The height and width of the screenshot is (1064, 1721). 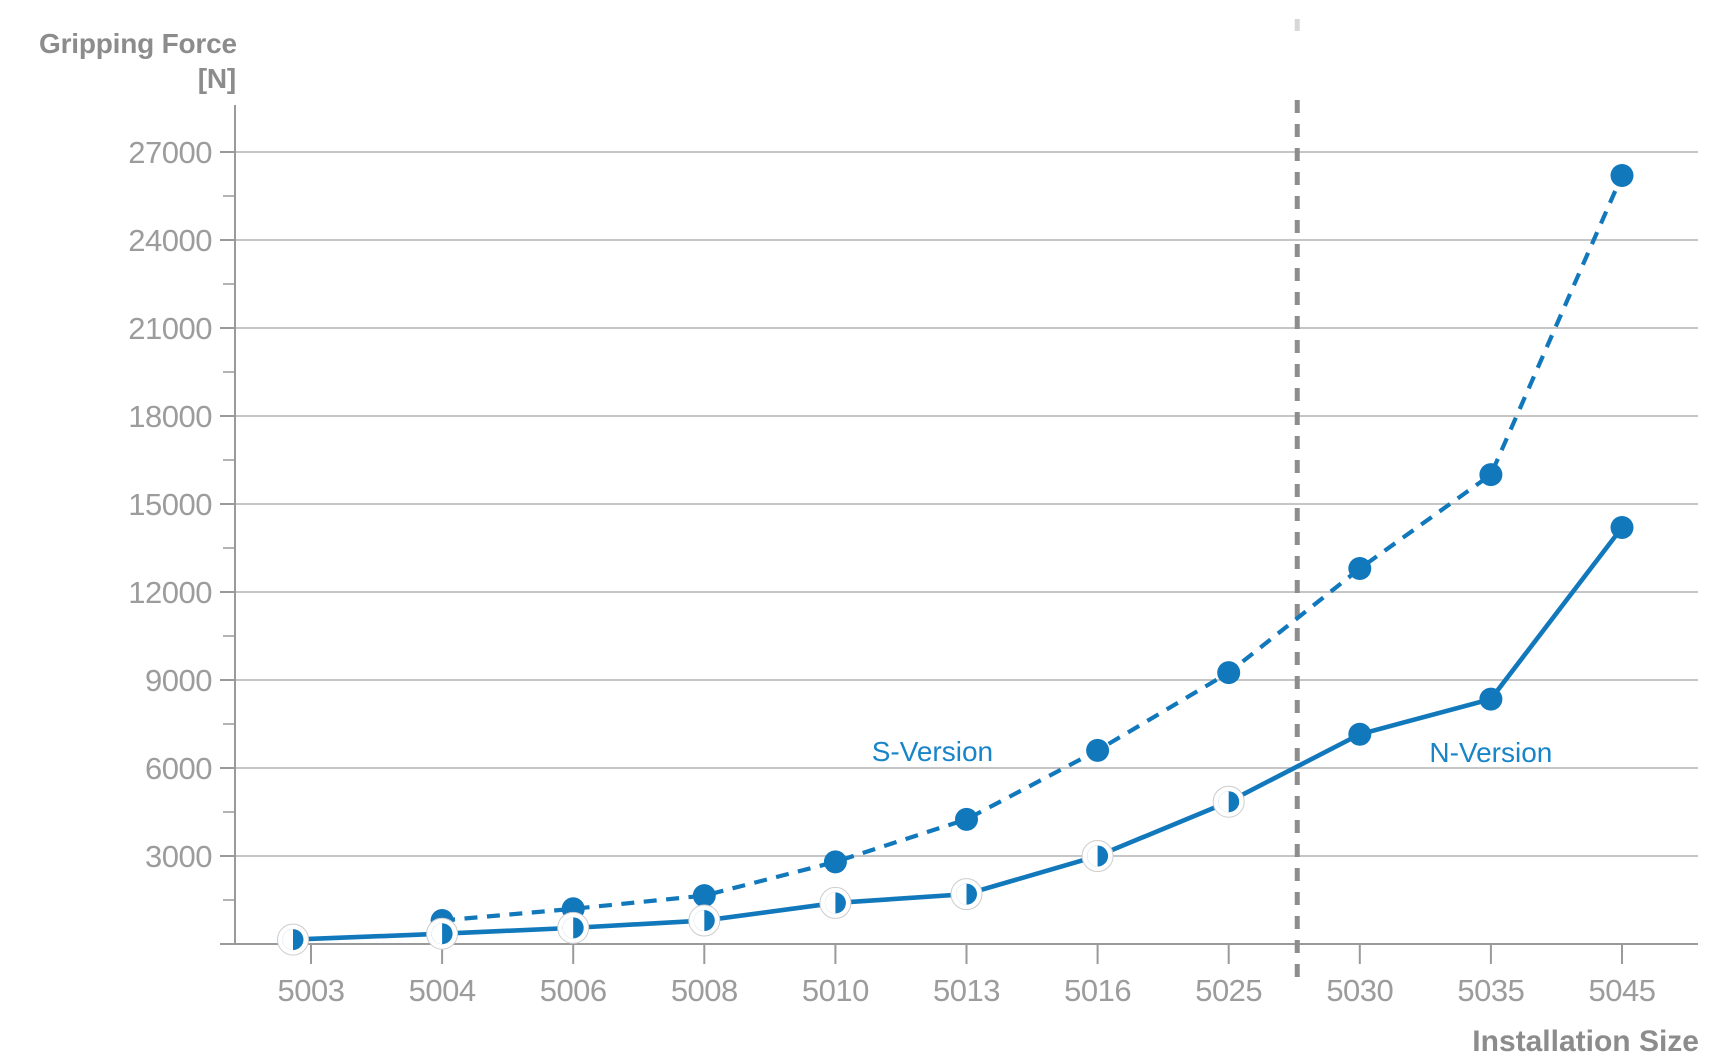 What do you see at coordinates (1228, 990) in the screenshot?
I see `x-tick-label: 5025` at bounding box center [1228, 990].